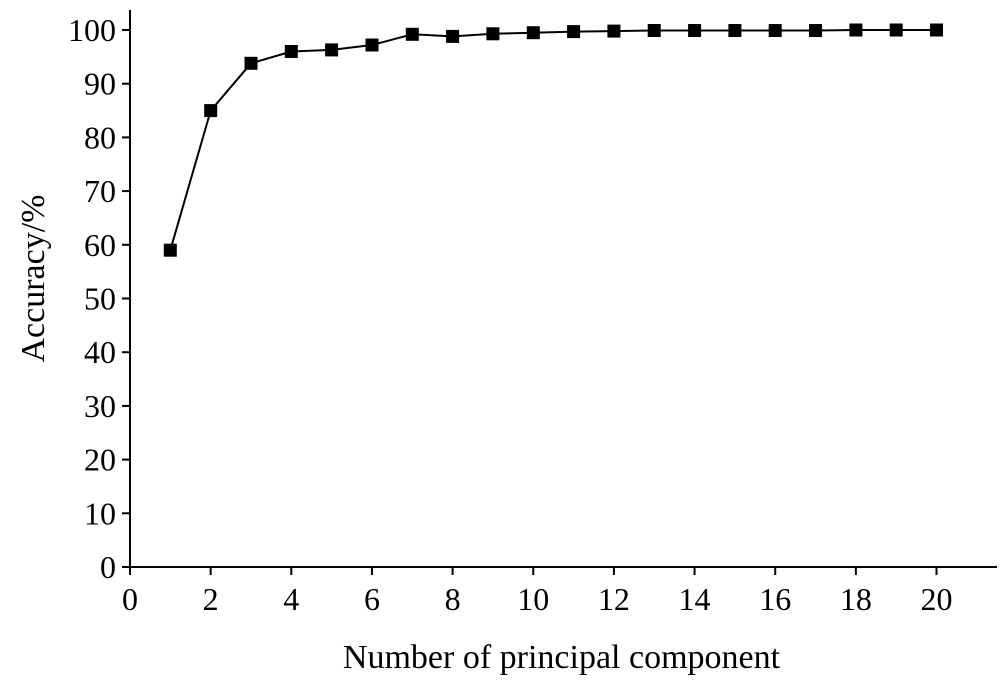 The height and width of the screenshot is (682, 1000). I want to click on y-tick-label: 20, so click(100, 460).